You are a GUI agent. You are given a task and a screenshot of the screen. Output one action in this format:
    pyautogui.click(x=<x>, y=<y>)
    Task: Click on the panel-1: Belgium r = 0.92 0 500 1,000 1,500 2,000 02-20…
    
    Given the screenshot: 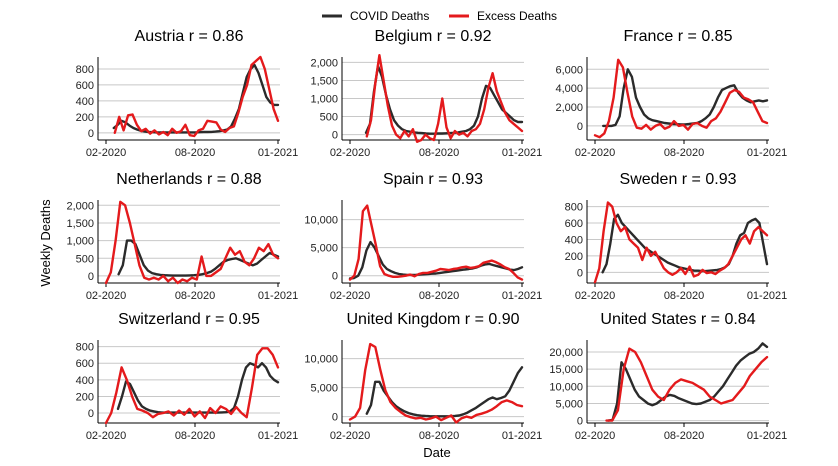 What is the action you would take?
    pyautogui.click(x=426, y=93)
    